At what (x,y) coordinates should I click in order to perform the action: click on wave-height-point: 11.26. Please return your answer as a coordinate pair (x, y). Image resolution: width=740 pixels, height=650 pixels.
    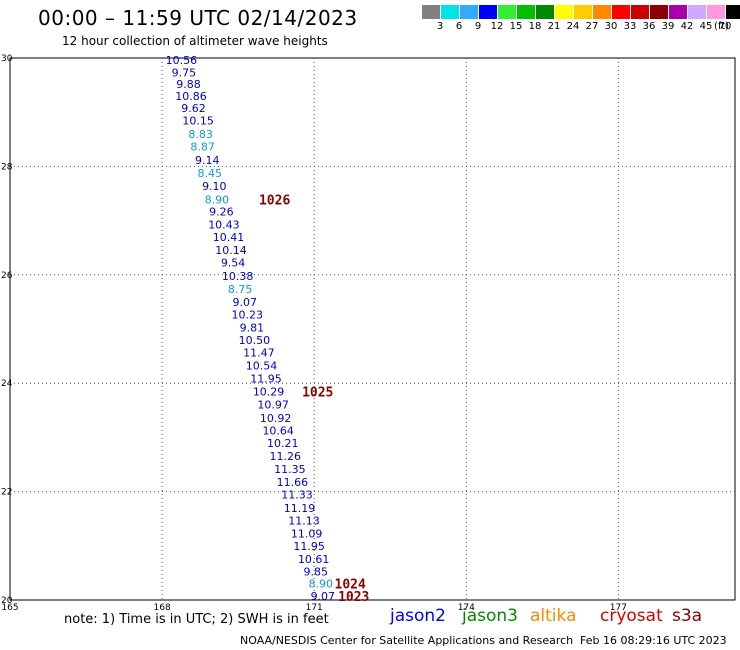
    Looking at the image, I should click on (286, 456).